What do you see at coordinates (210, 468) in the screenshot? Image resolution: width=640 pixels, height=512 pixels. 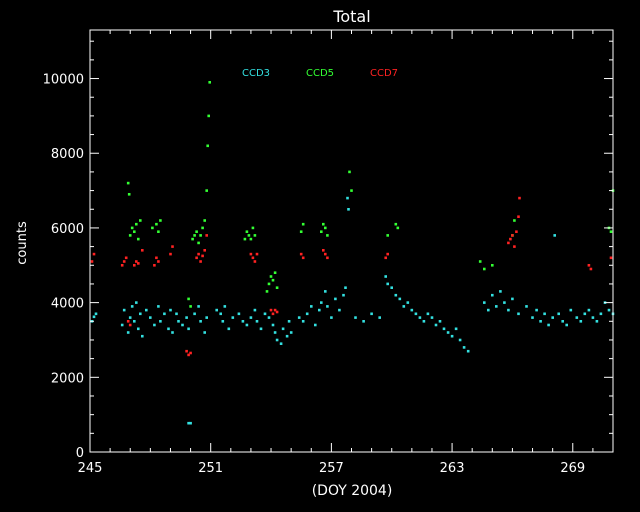 I see `x-tick-label-251: 251` at bounding box center [210, 468].